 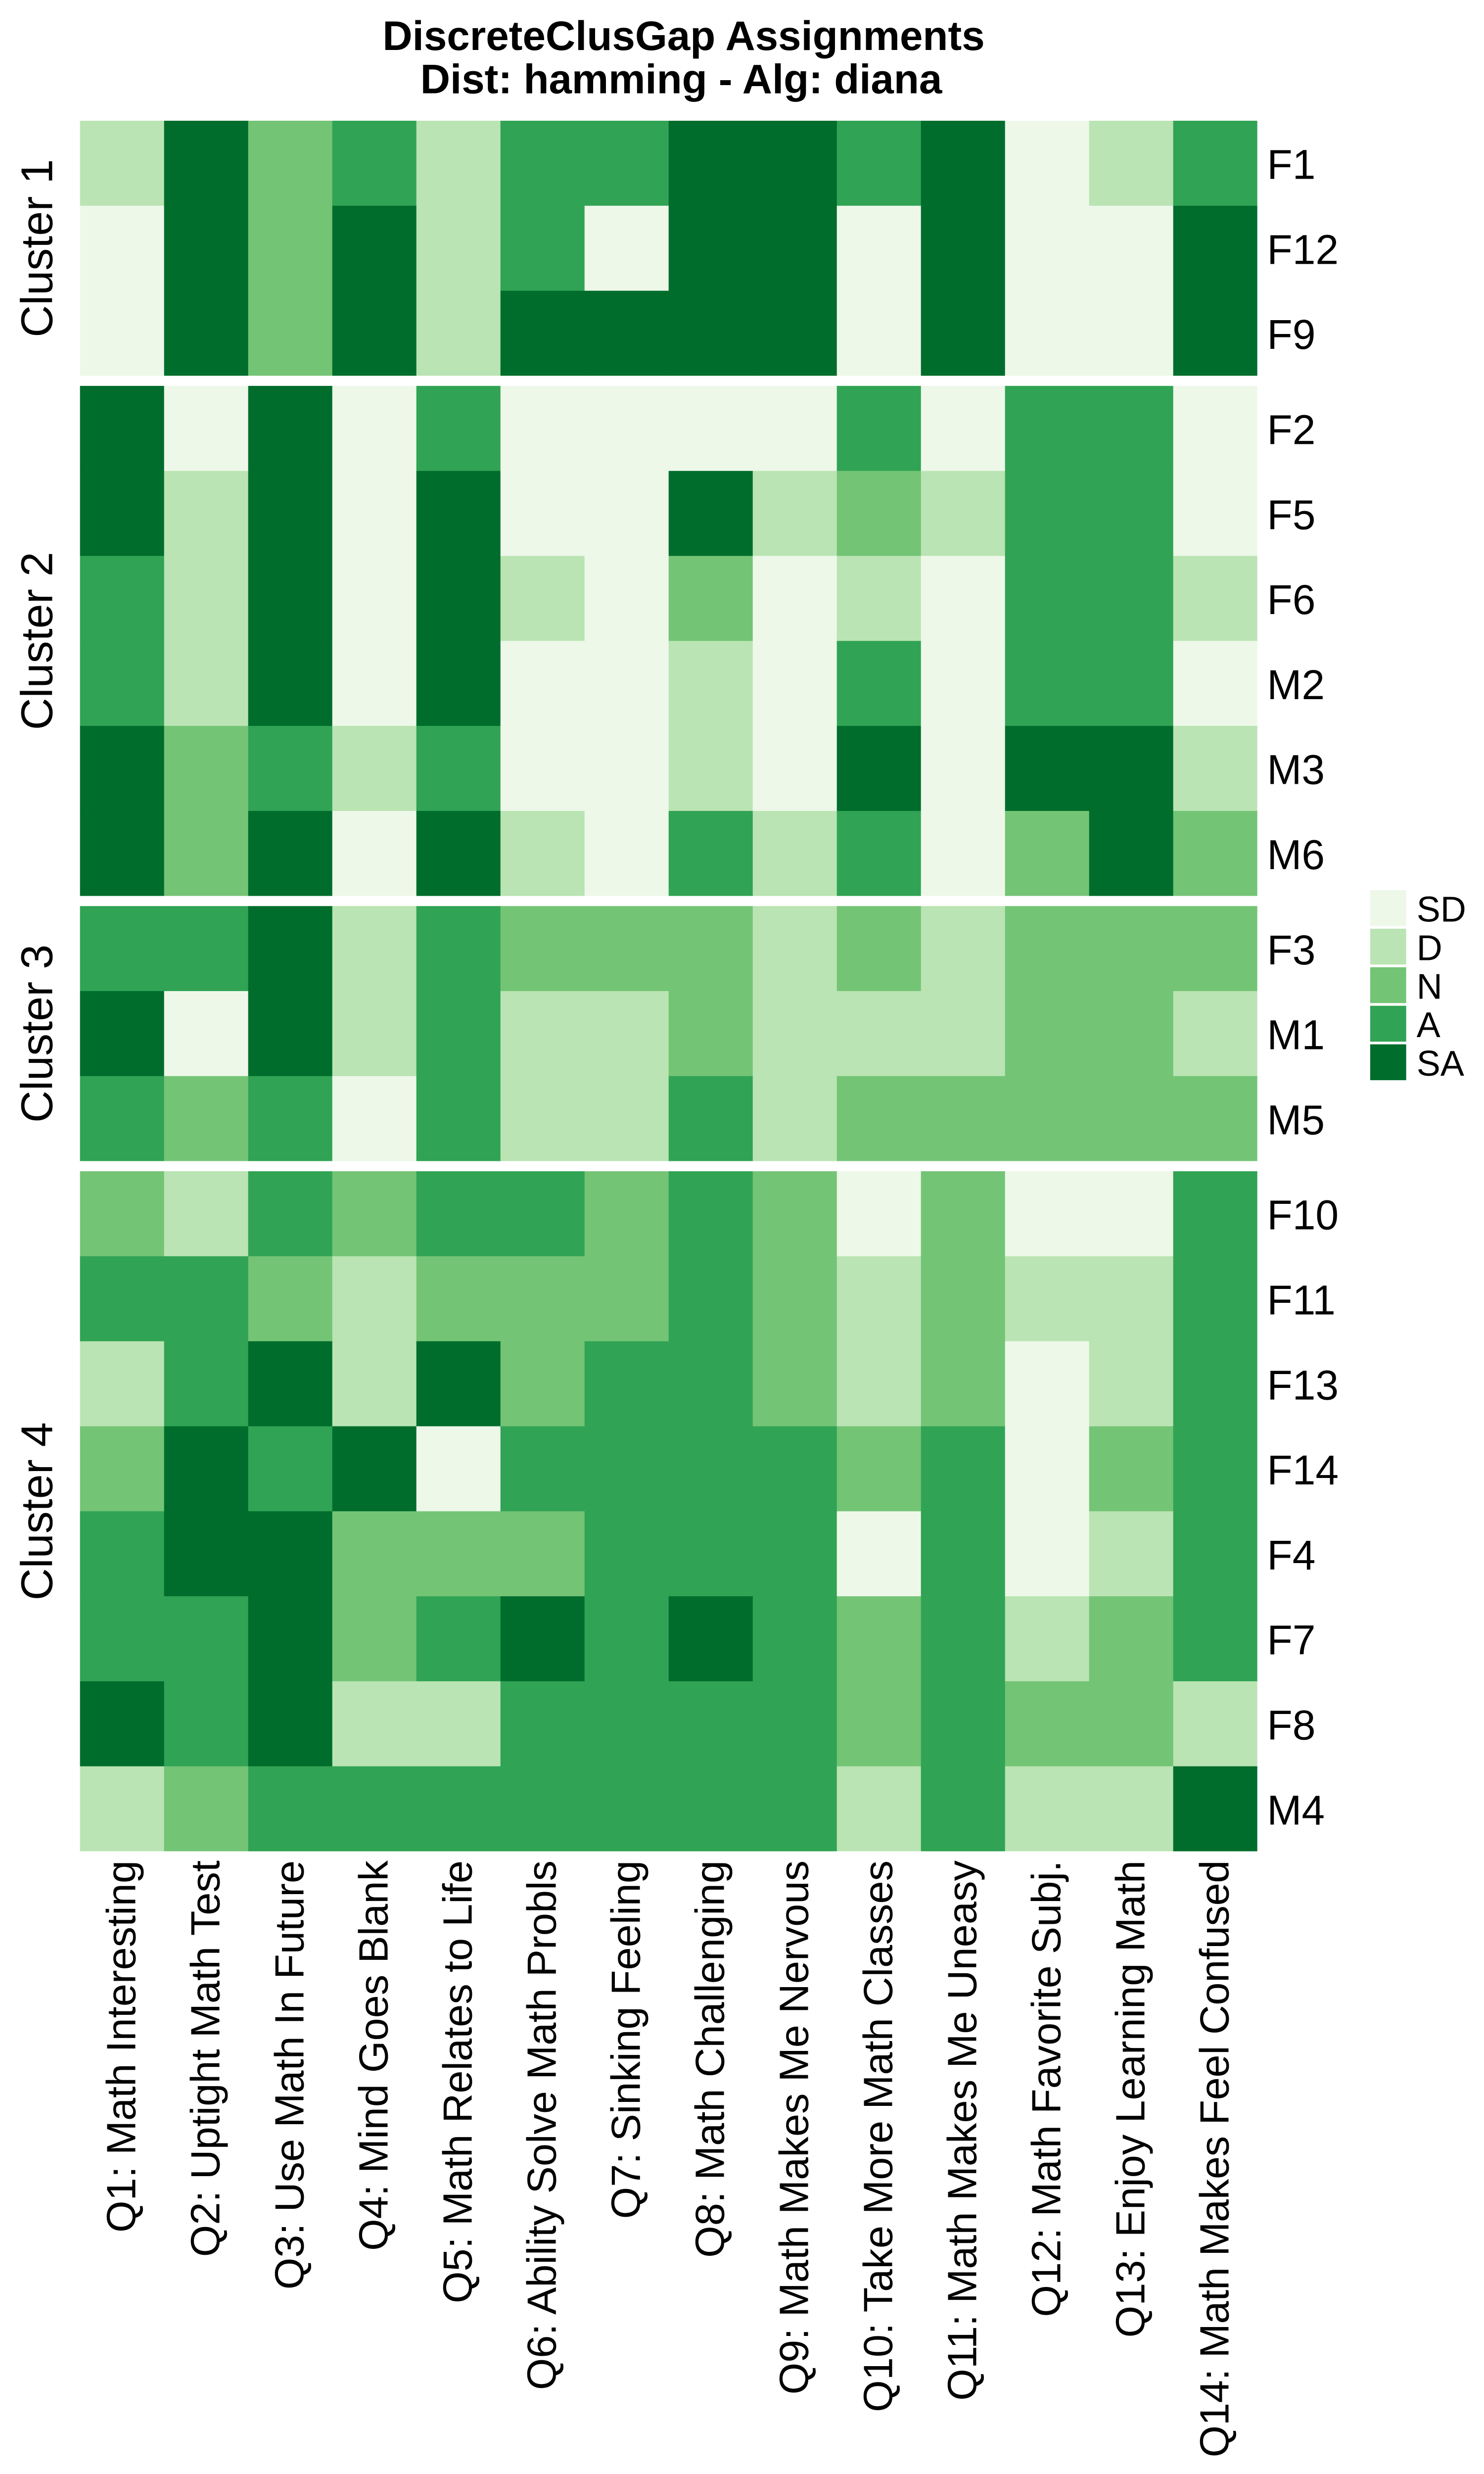 I want to click on svg-text: M5, so click(x=1296, y=1119).